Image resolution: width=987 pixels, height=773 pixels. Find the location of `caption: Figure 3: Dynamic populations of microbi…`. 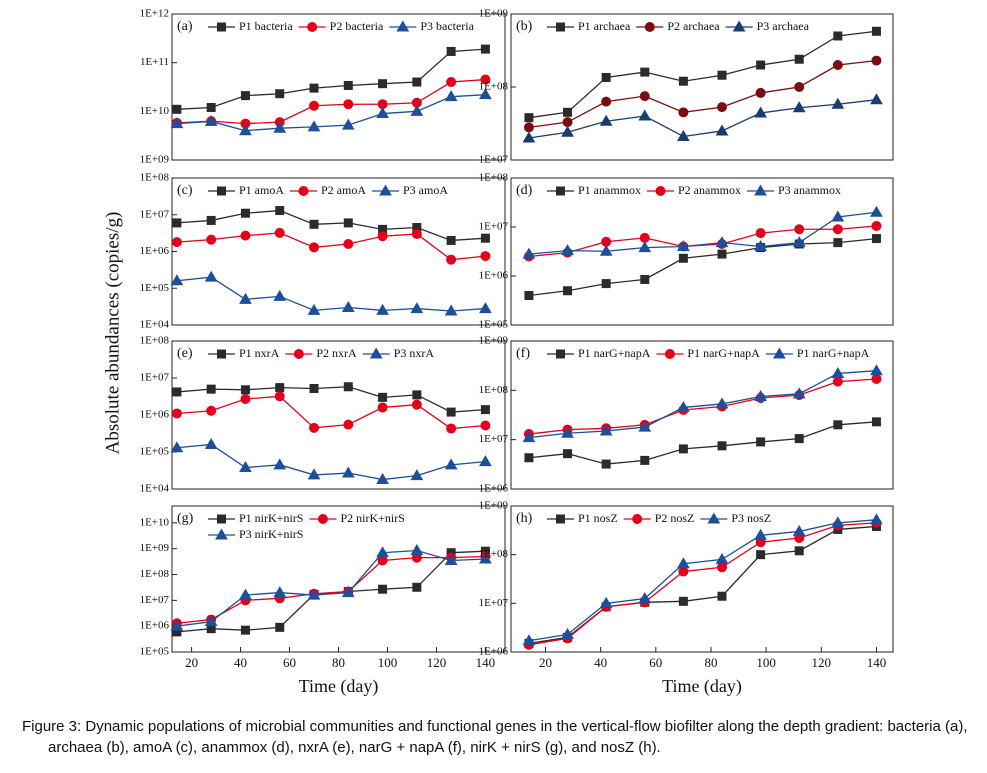

caption: Figure 3: Dynamic populations of microbi… is located at coordinates (495, 737).